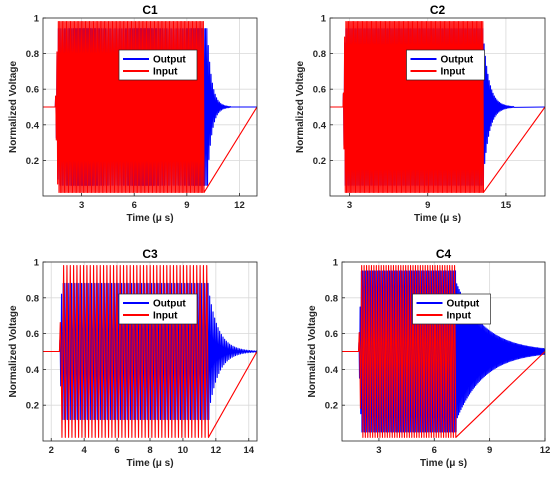 This screenshot has width=550, height=478. Describe the element at coordinates (150, 10) in the screenshot. I see `chart-title: C1` at that location.